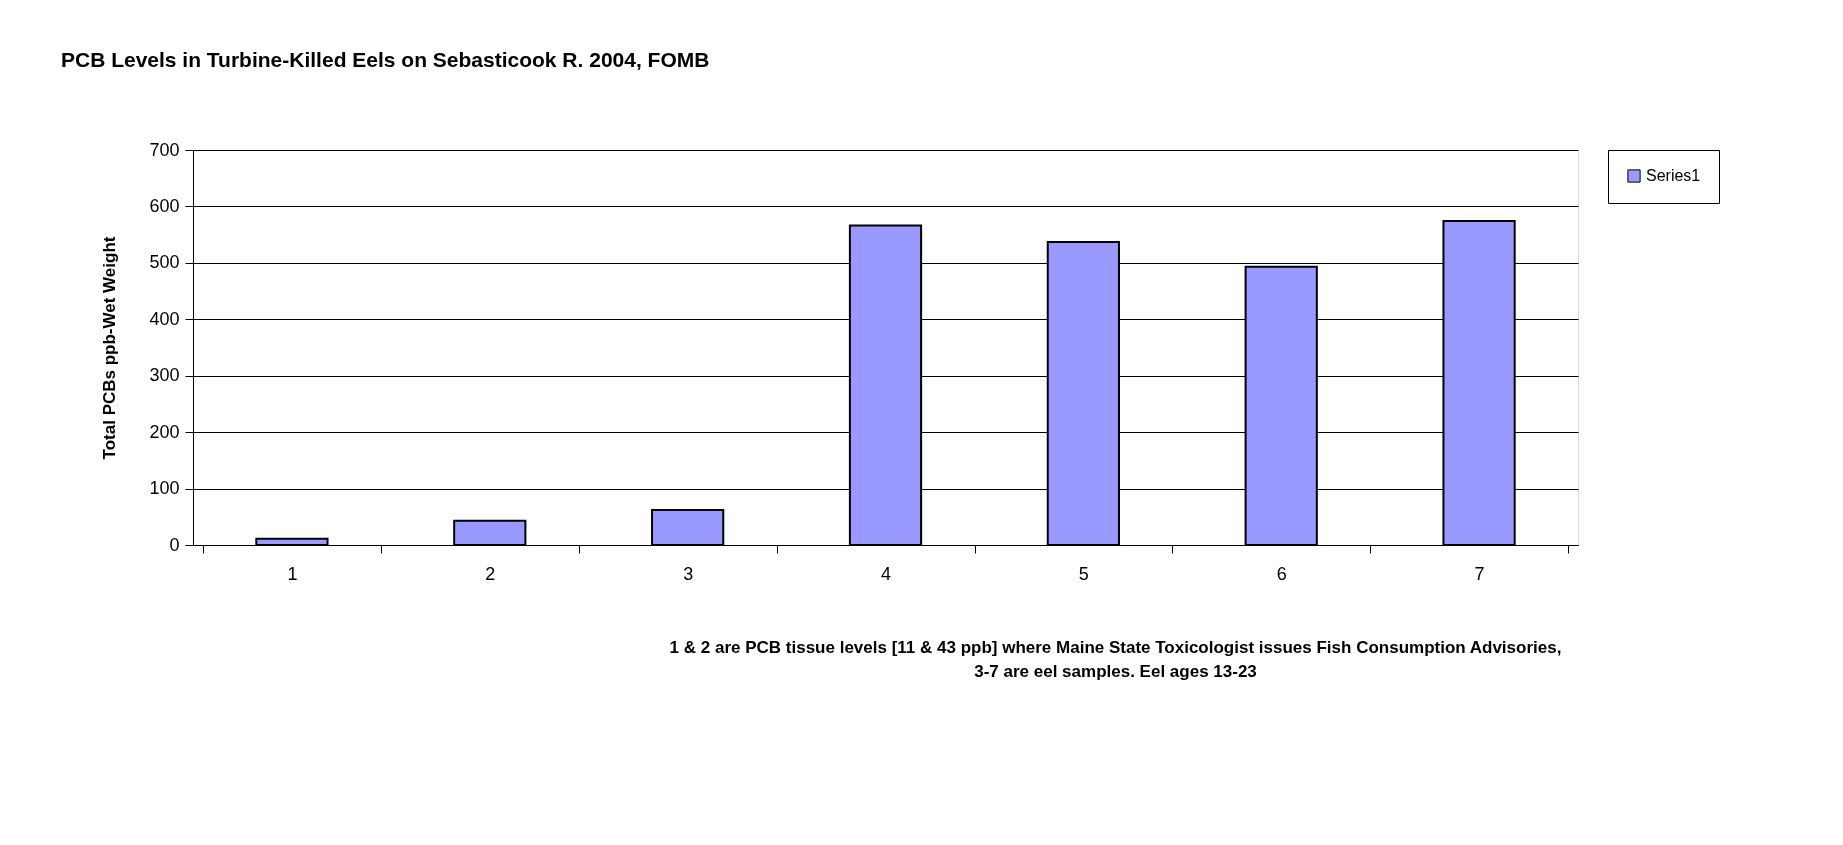 The image size is (1843, 845). I want to click on x-tick-label: 2, so click(490, 573).